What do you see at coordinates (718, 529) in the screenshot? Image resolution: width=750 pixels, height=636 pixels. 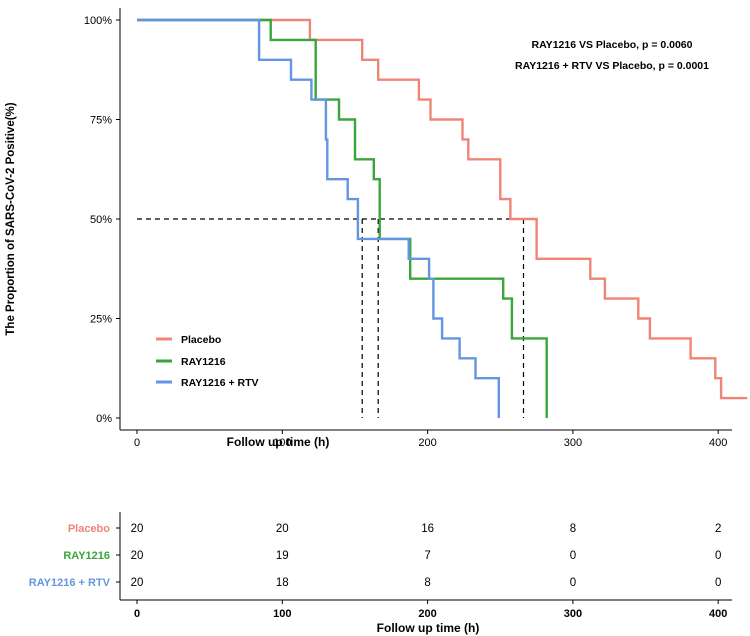 I see `risk-count: 2` at bounding box center [718, 529].